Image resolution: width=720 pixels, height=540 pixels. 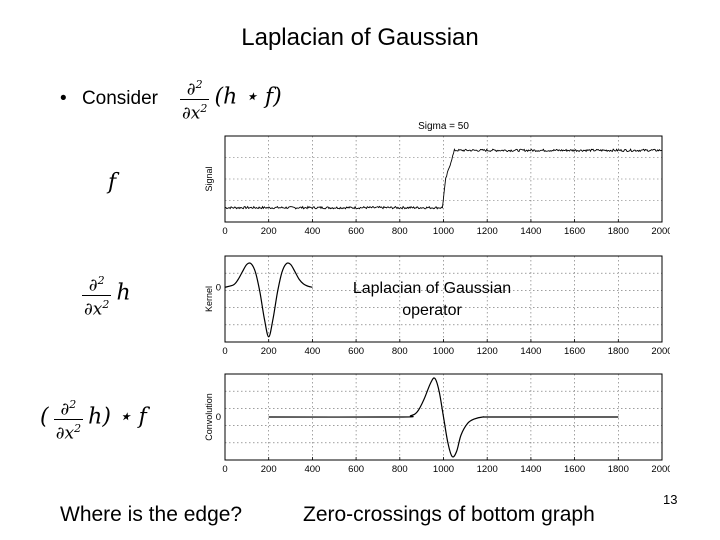 What do you see at coordinates (443, 126) in the screenshot?
I see `chart-title: Sigma = 50` at bounding box center [443, 126].